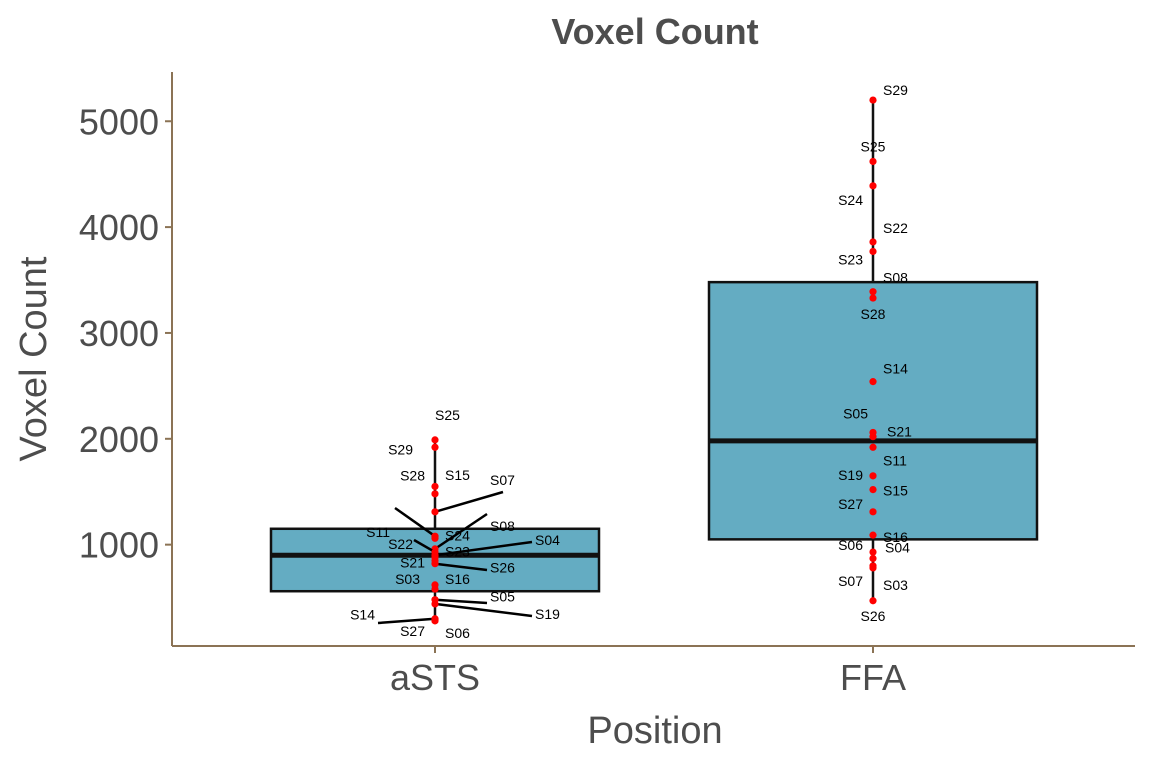  What do you see at coordinates (648, 672) in the screenshot?
I see `x-axis-ticks: aSTS FFA` at bounding box center [648, 672].